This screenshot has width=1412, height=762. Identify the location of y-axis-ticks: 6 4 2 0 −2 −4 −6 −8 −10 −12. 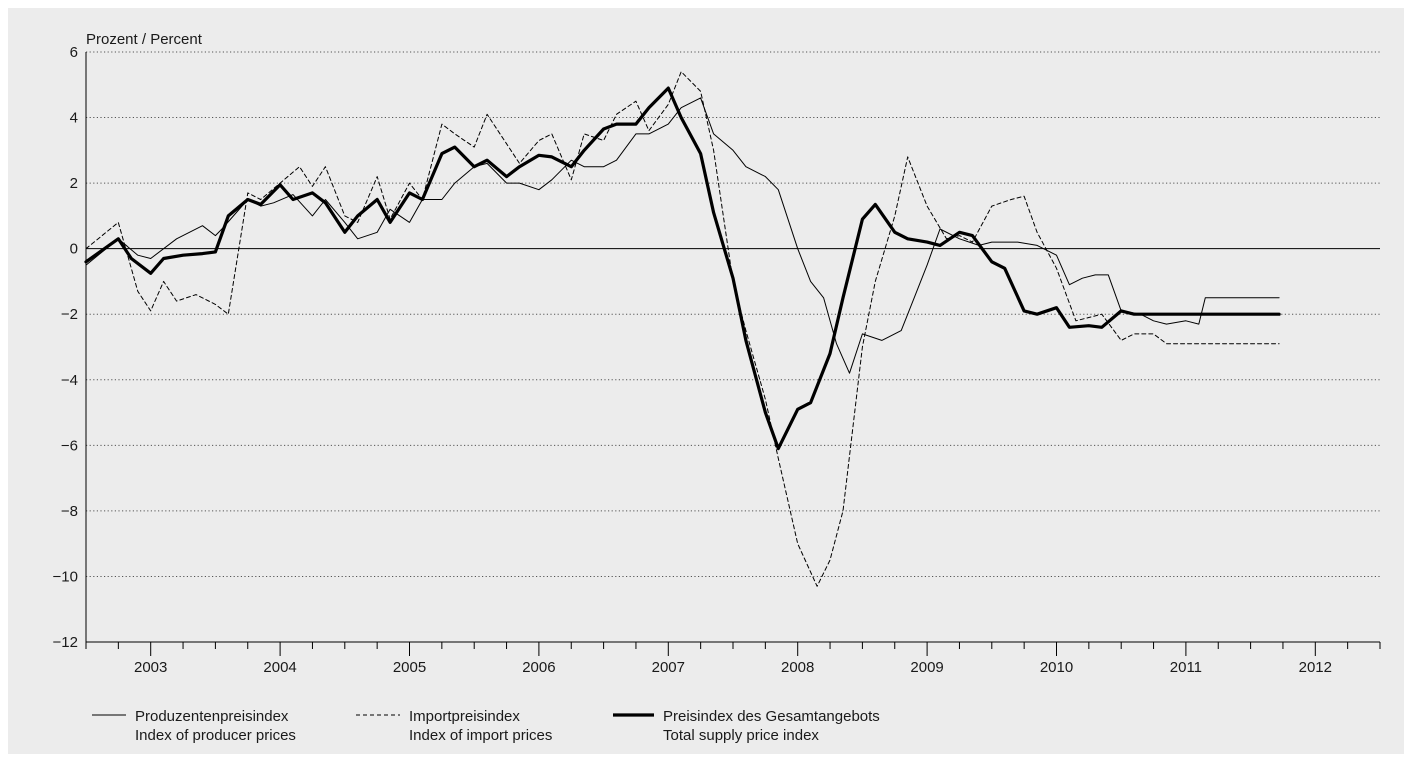
(65, 347).